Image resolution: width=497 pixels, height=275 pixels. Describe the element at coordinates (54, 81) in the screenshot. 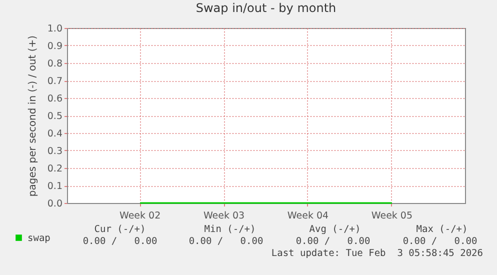

I see `y-tick-label: 0.7` at that location.